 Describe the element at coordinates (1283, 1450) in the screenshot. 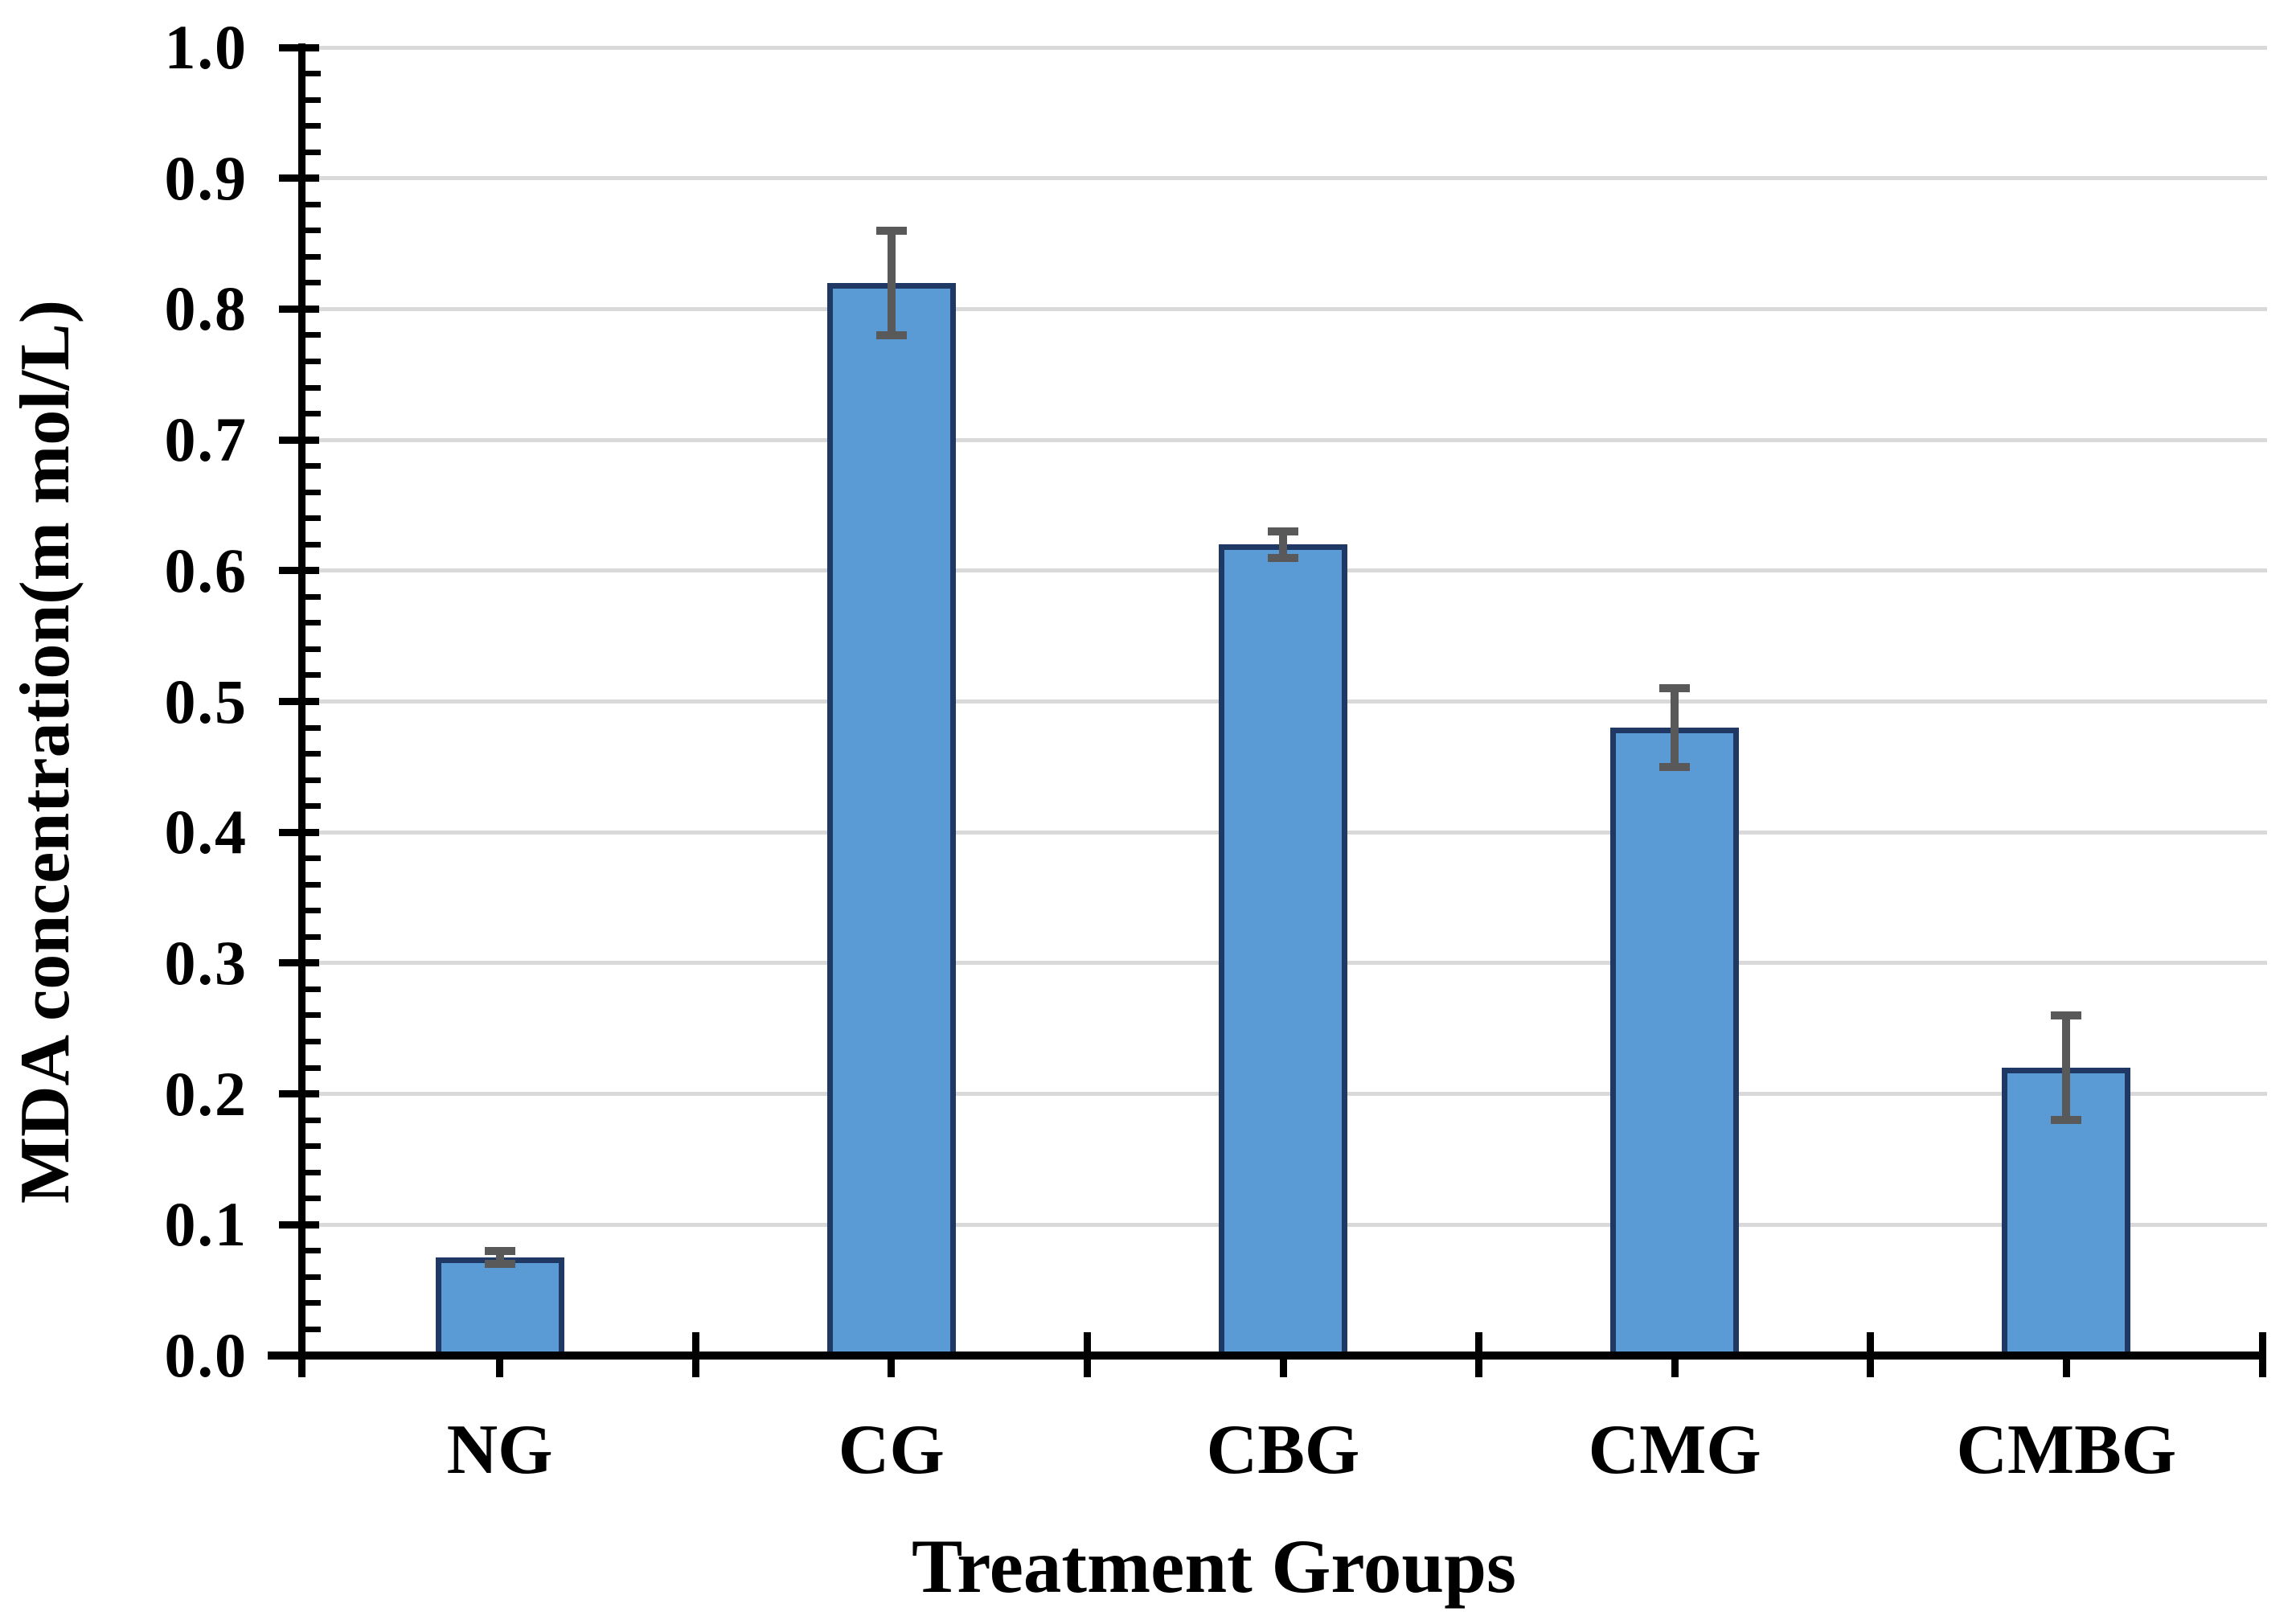

I see `x-tick-label: CBG` at that location.